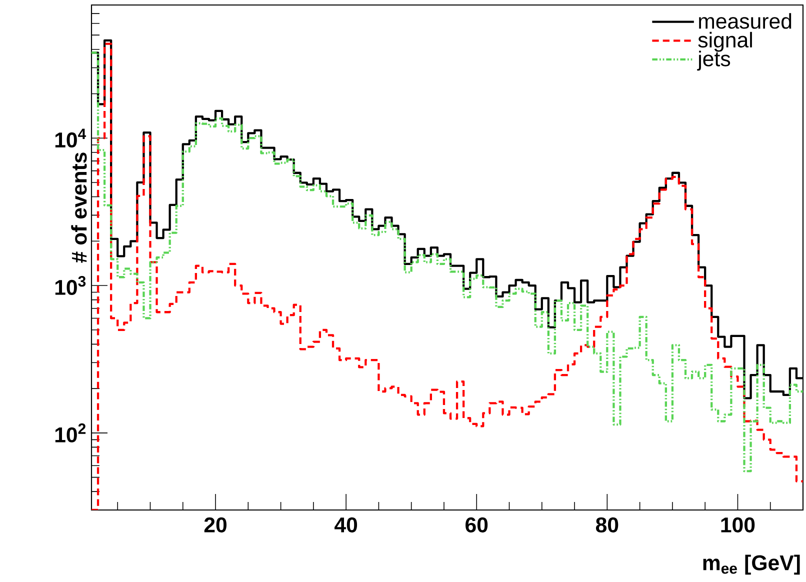 The height and width of the screenshot is (582, 806). What do you see at coordinates (725, 42) in the screenshot?
I see `legend-label: signal` at bounding box center [725, 42].